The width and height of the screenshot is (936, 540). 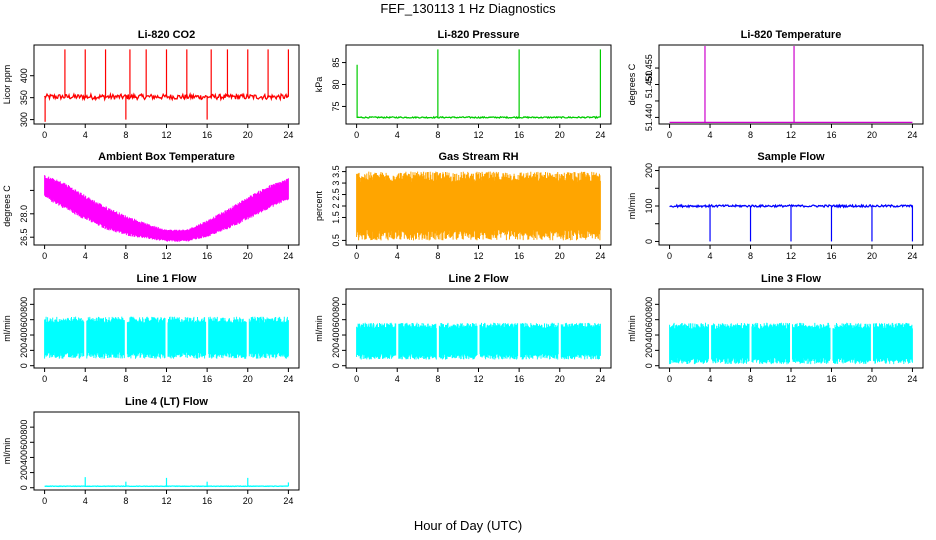 What do you see at coordinates (336, 106) in the screenshot?
I see `y-tick-label: 75` at bounding box center [336, 106].